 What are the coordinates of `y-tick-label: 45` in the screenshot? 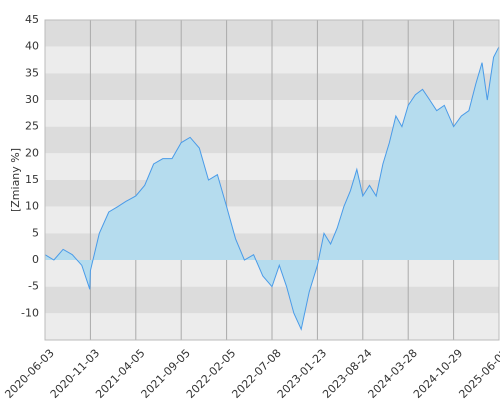 It's located at (32, 19).